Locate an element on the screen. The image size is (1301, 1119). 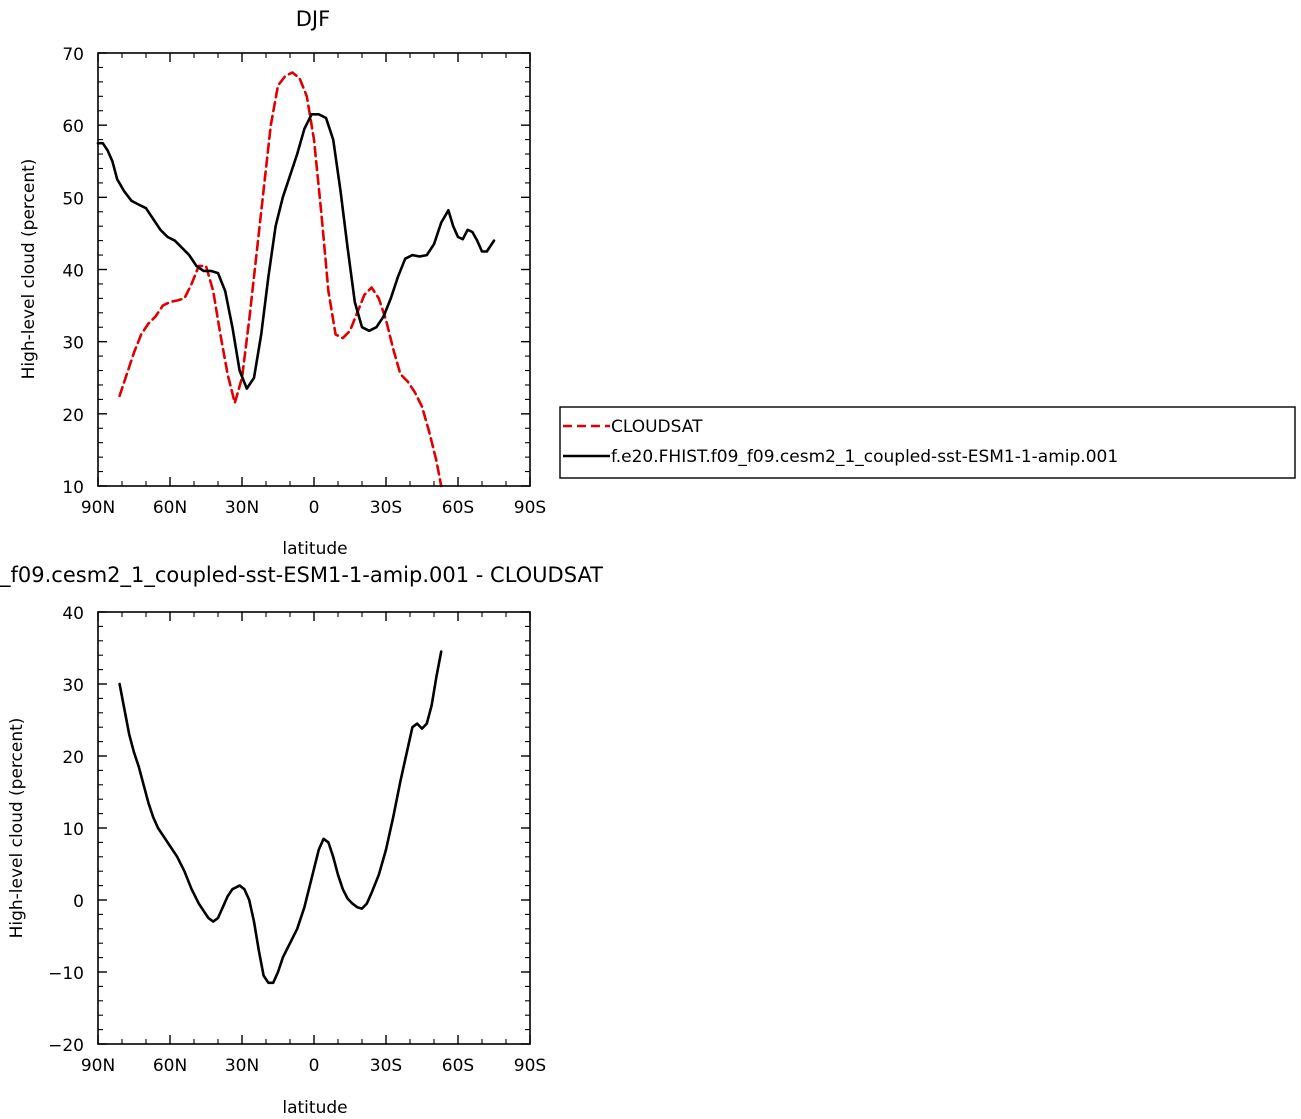
top-xtick-label: 60S is located at coordinates (458, 508).